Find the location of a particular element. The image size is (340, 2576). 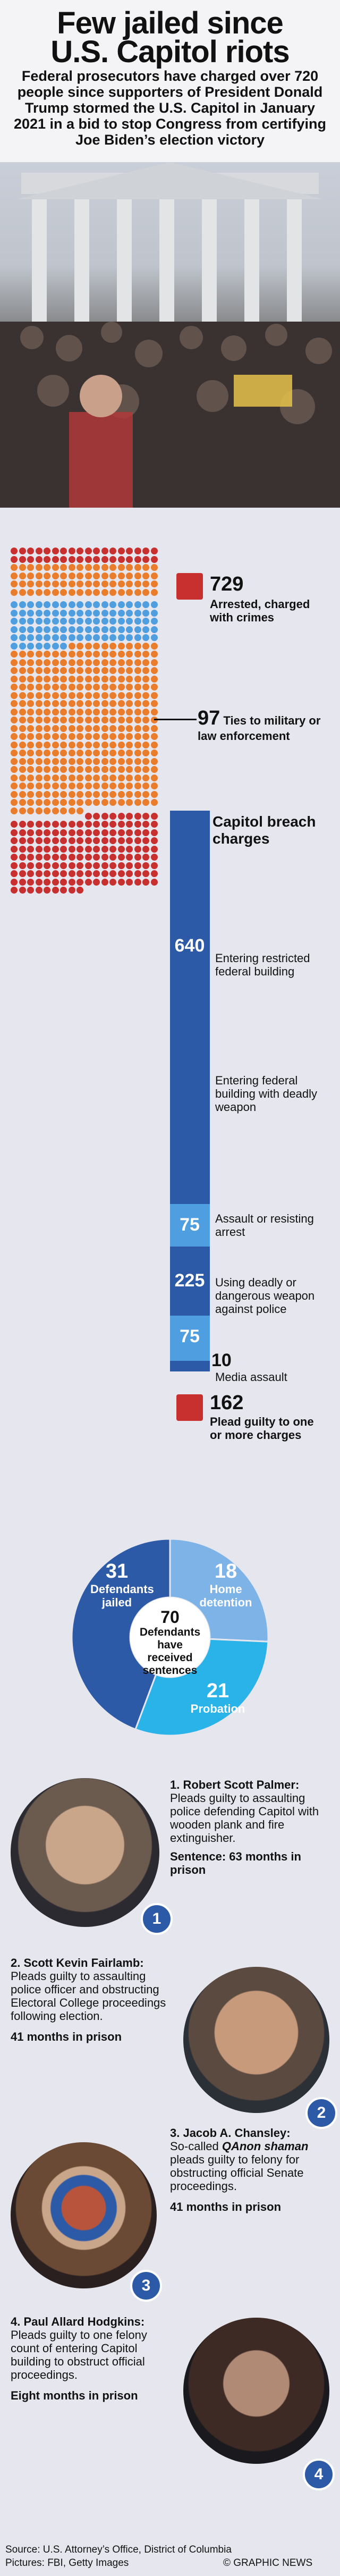

breach-label-2: Assault or resisting arrest is located at coordinates (264, 1225).